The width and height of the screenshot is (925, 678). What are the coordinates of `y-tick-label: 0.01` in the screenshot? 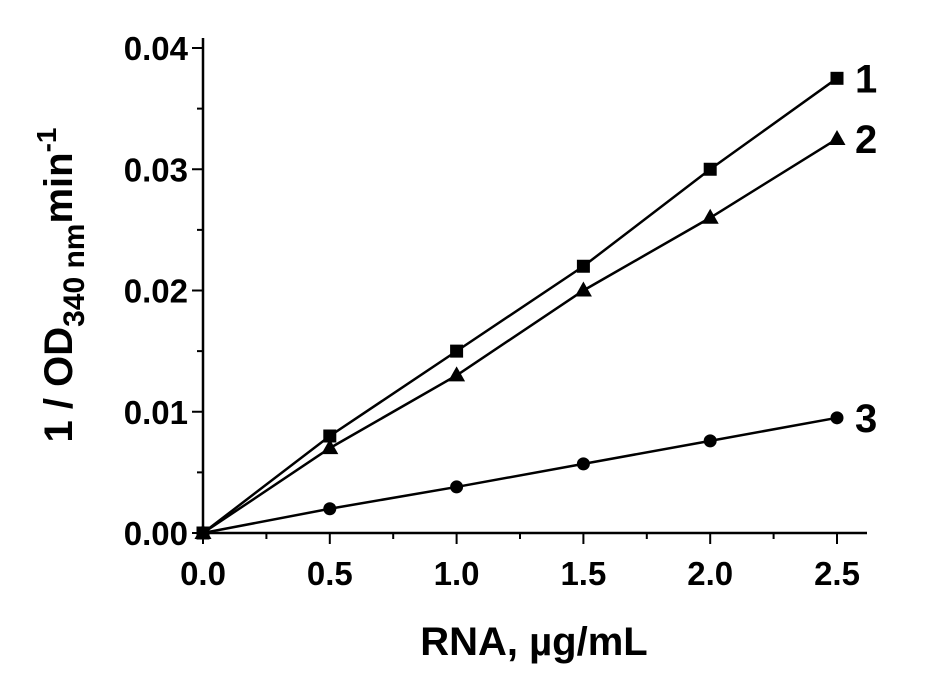 It's located at (156, 412).